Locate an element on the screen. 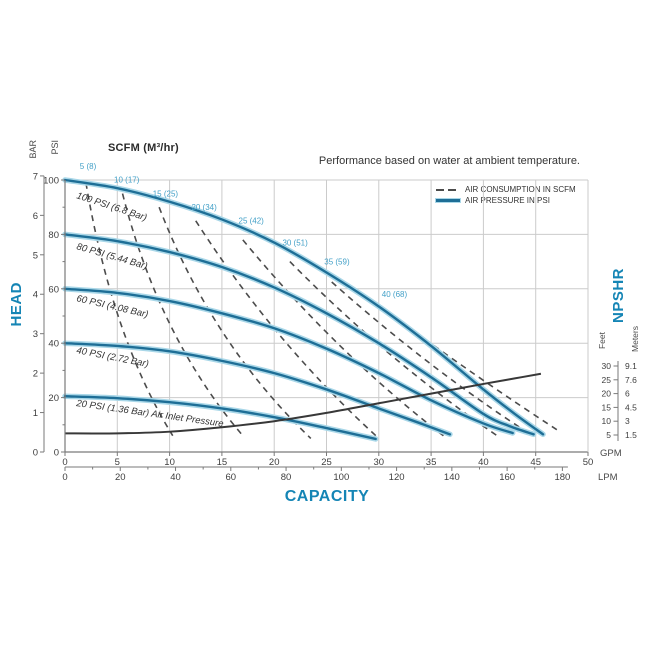 The image size is (650, 650). solid-line-sample-icon is located at coordinates (448, 200).